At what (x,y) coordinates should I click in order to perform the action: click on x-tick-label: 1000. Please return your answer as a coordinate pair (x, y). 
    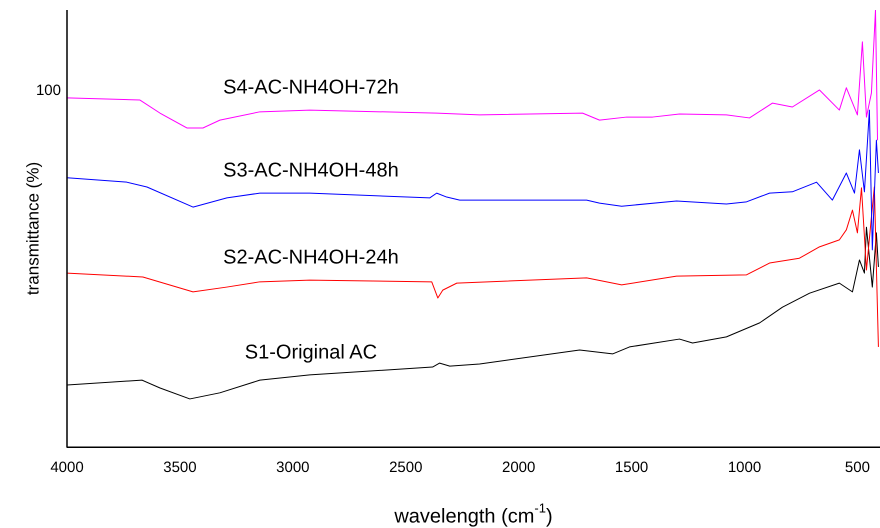
    Looking at the image, I should click on (745, 467).